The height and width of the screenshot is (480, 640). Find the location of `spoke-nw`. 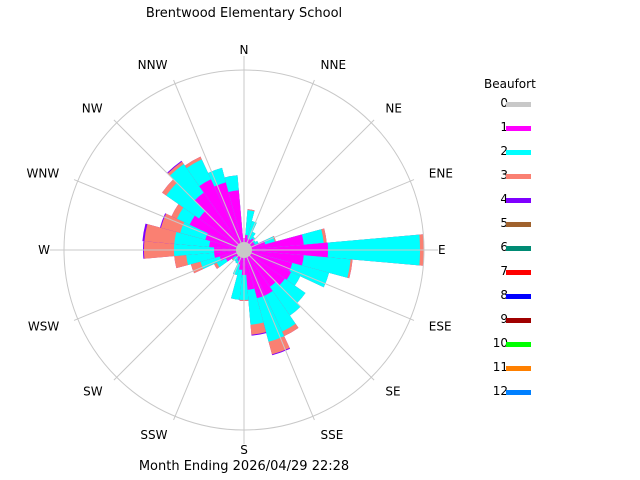

spoke-nw is located at coordinates (179, 185).